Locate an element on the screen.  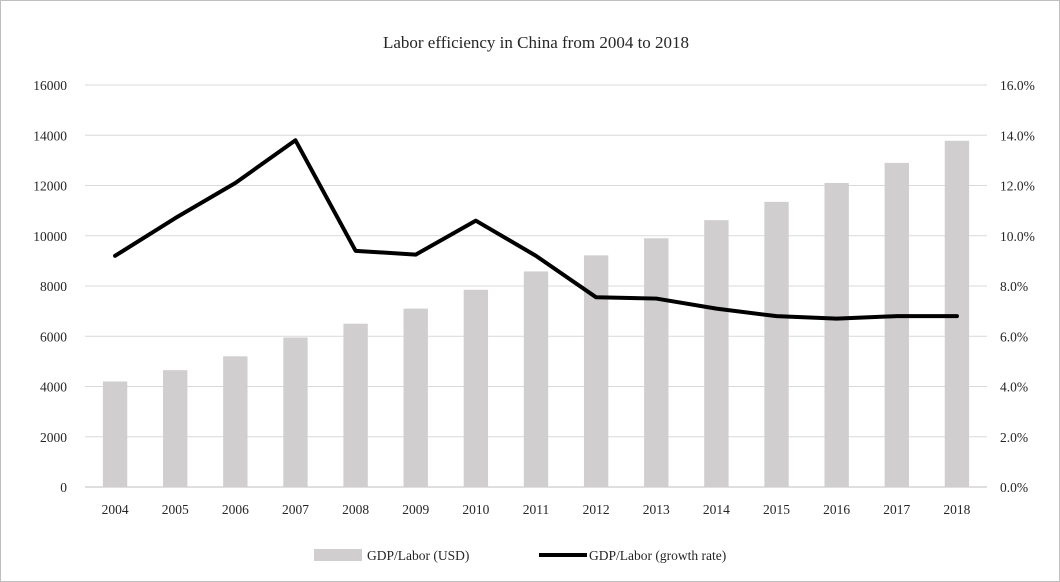
y-right-tick-label: 14.0% is located at coordinates (1017, 135).